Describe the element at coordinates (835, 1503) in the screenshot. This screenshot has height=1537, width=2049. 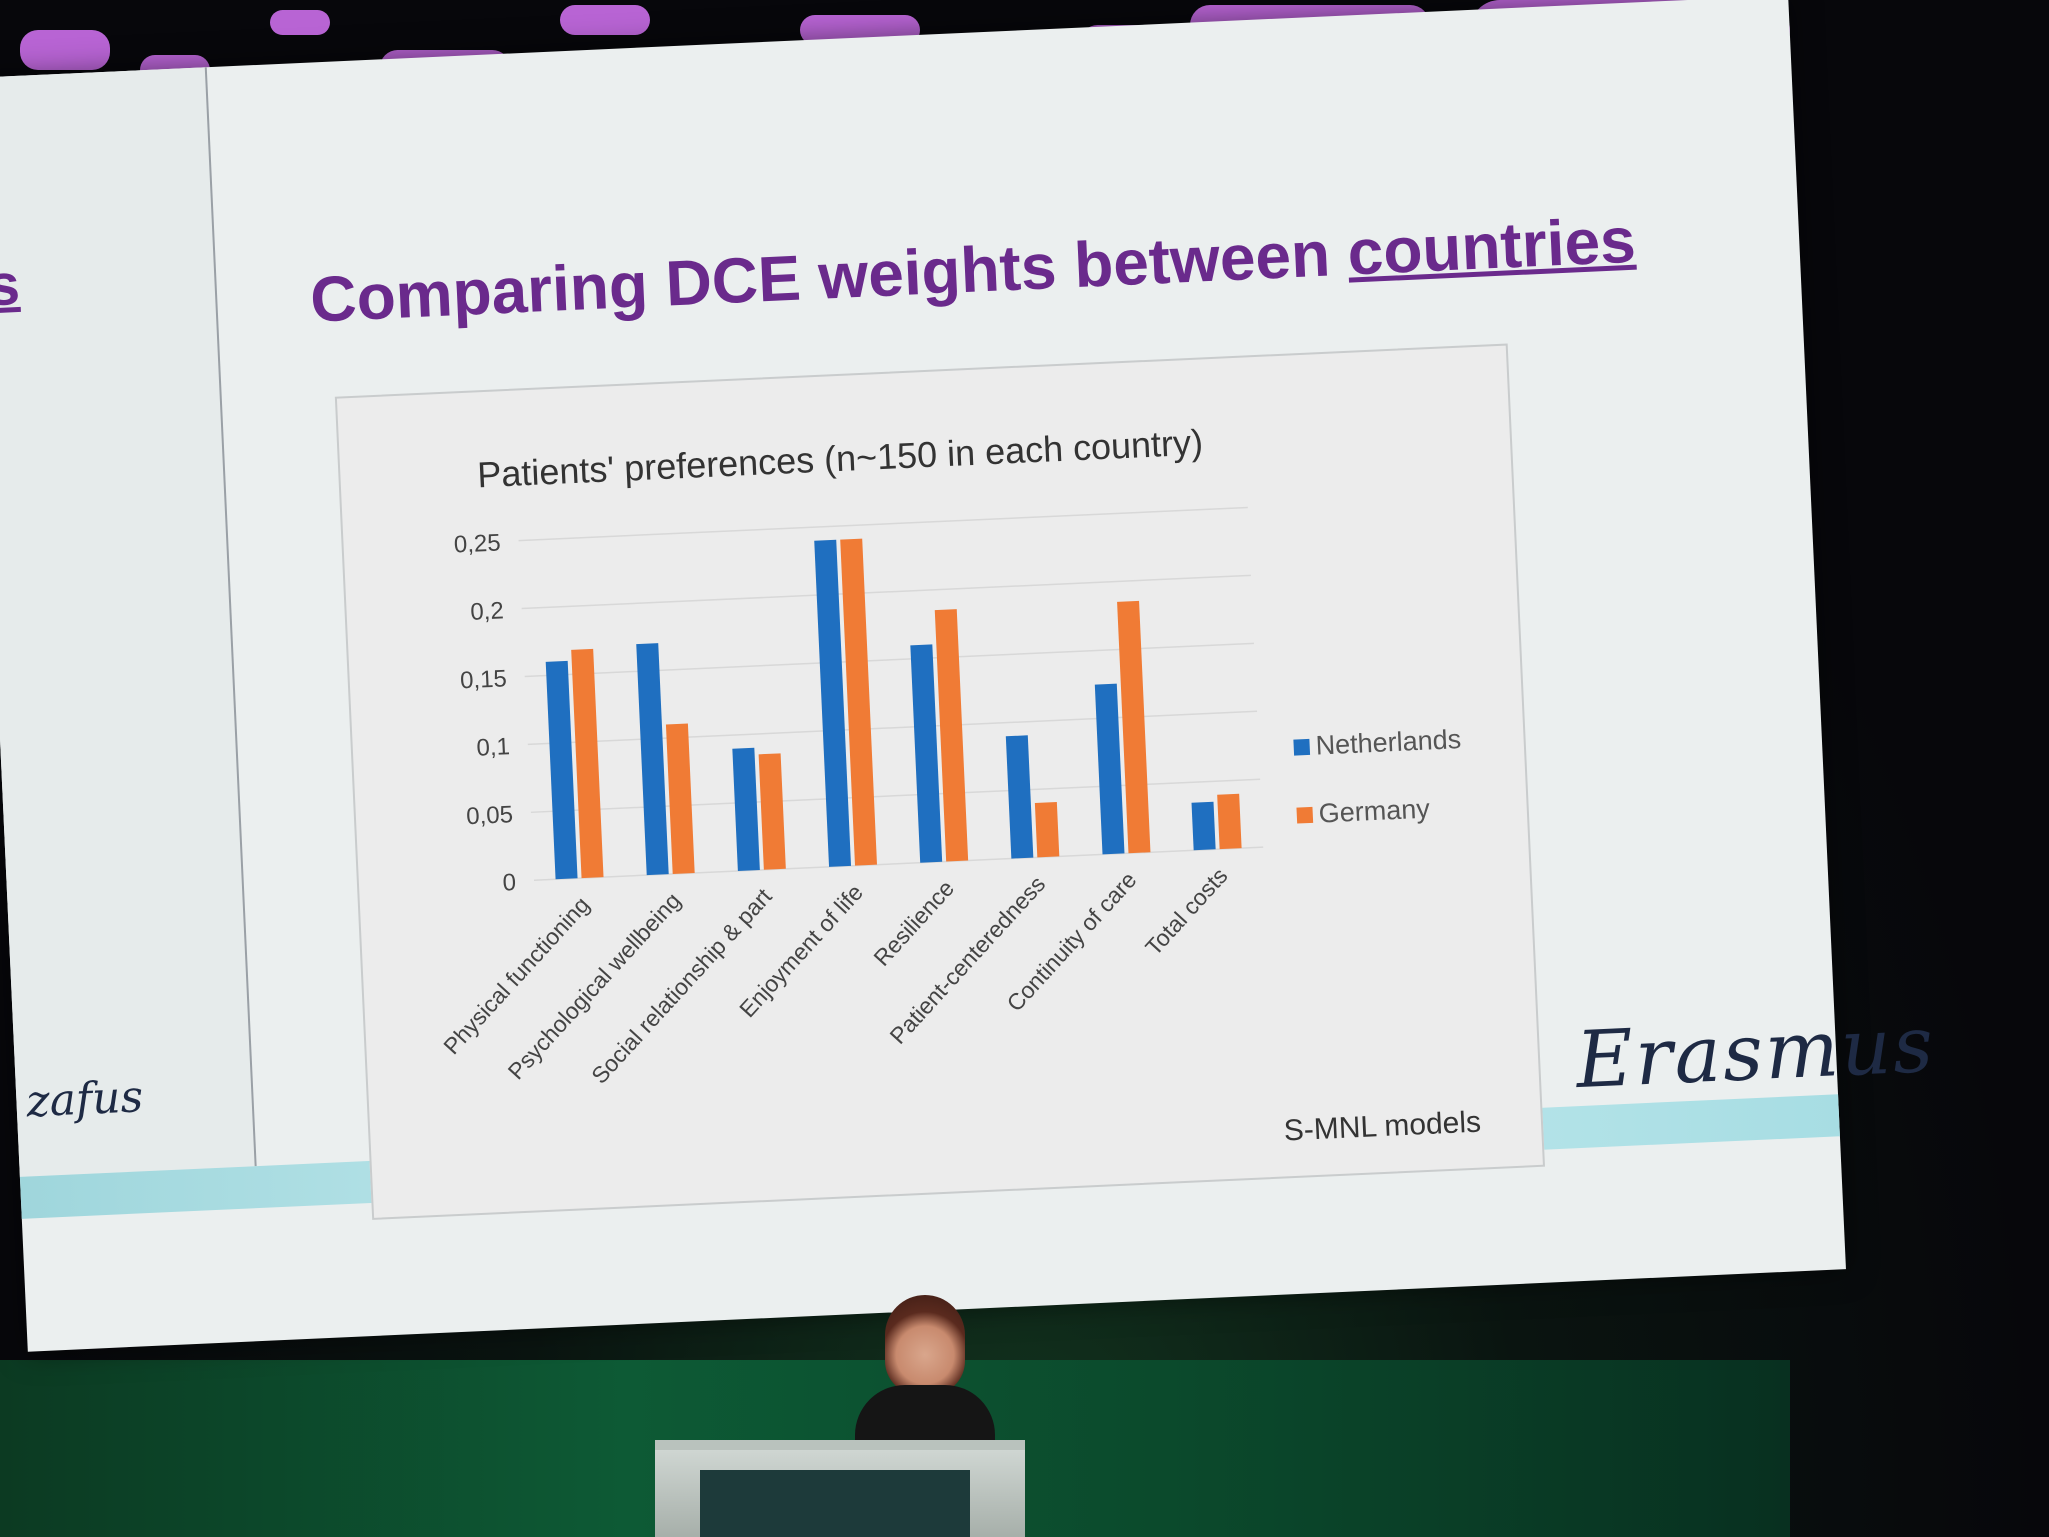
I see `podium-panel` at that location.